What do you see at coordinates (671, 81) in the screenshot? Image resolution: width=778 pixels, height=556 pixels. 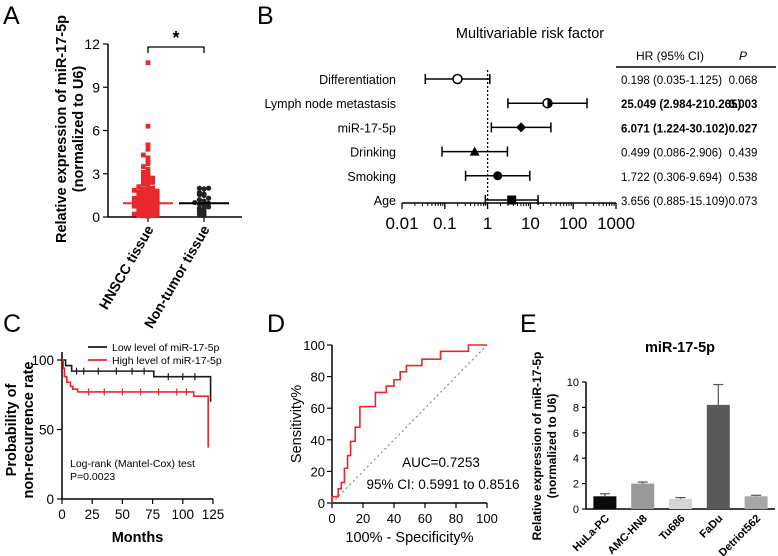 I see `hr-value: 0.198 (0.035-1.125)` at bounding box center [671, 81].